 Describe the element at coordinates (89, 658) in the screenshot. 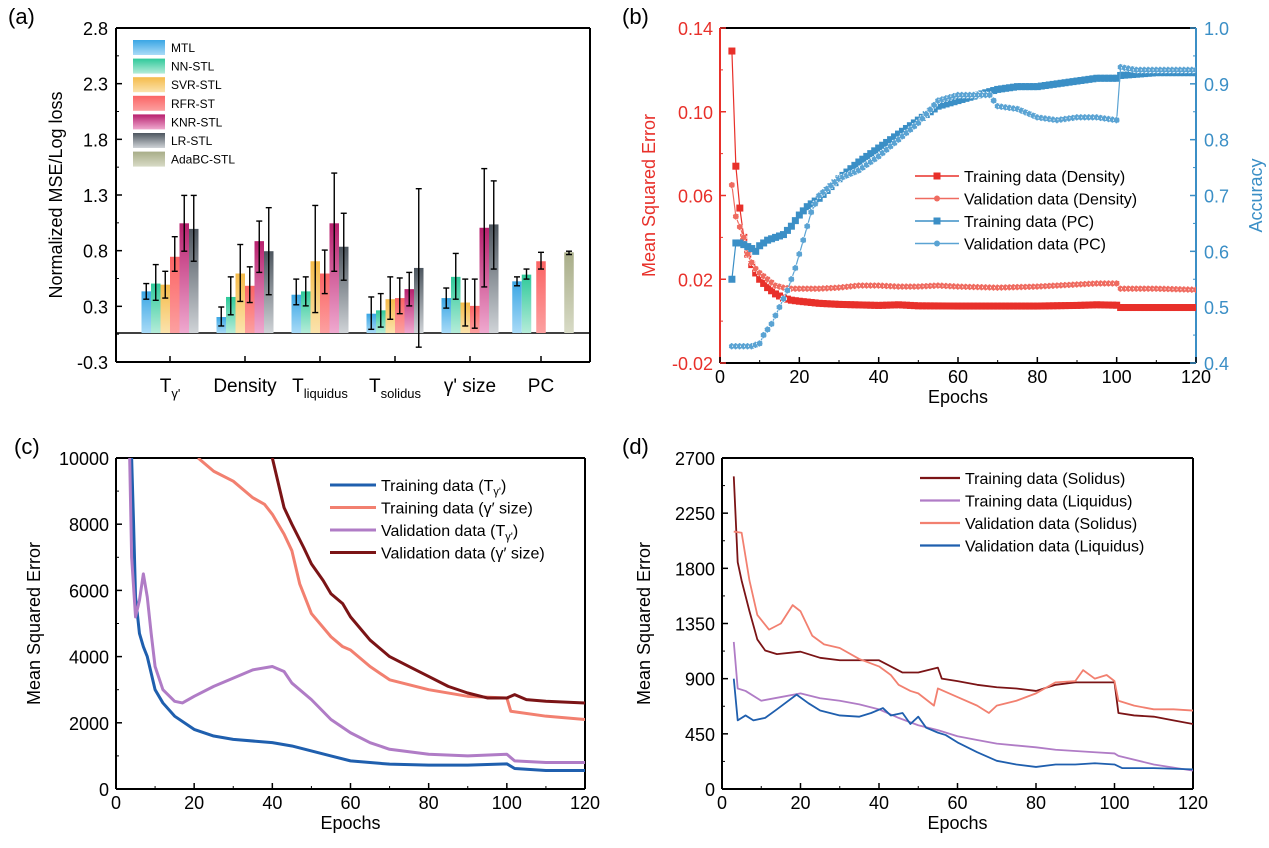

I see `y-tick-label: 4000` at that location.